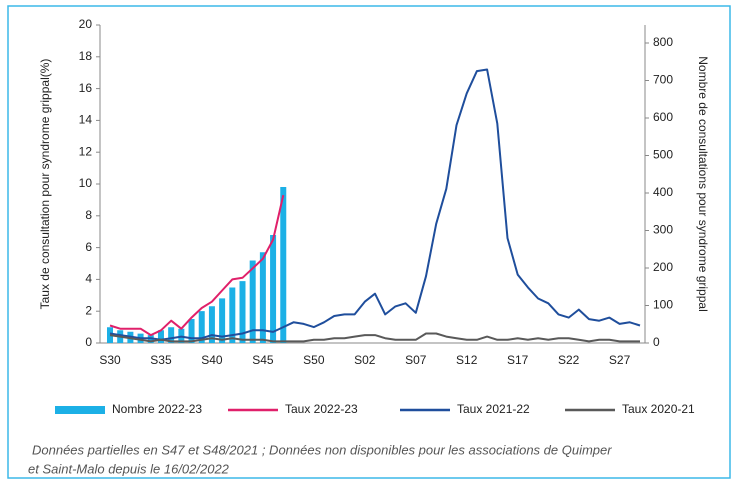  What do you see at coordinates (663, 192) in the screenshot?
I see `y2-tick-label: 400` at bounding box center [663, 192].